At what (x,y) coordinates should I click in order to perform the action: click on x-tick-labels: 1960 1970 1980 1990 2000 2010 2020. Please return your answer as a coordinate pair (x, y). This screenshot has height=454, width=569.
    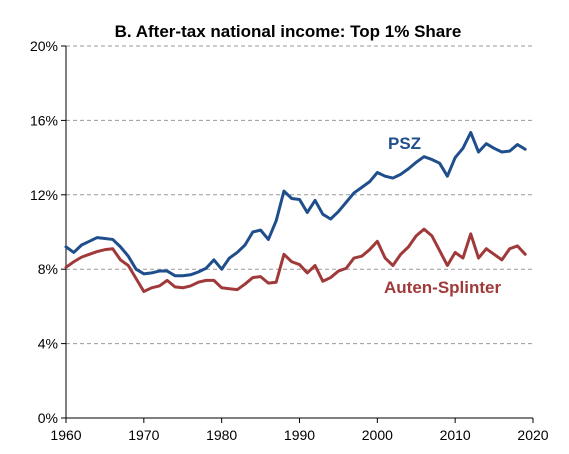
    Looking at the image, I should click on (299, 435).